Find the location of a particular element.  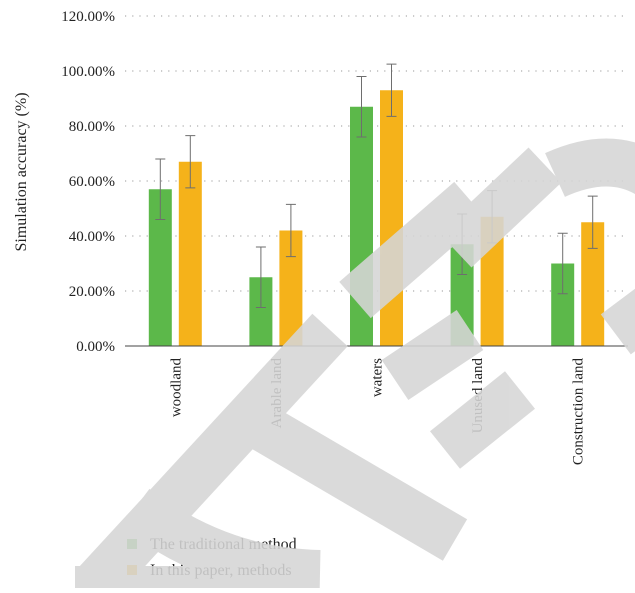

y-tick-label: 80.00% is located at coordinates (92, 127).